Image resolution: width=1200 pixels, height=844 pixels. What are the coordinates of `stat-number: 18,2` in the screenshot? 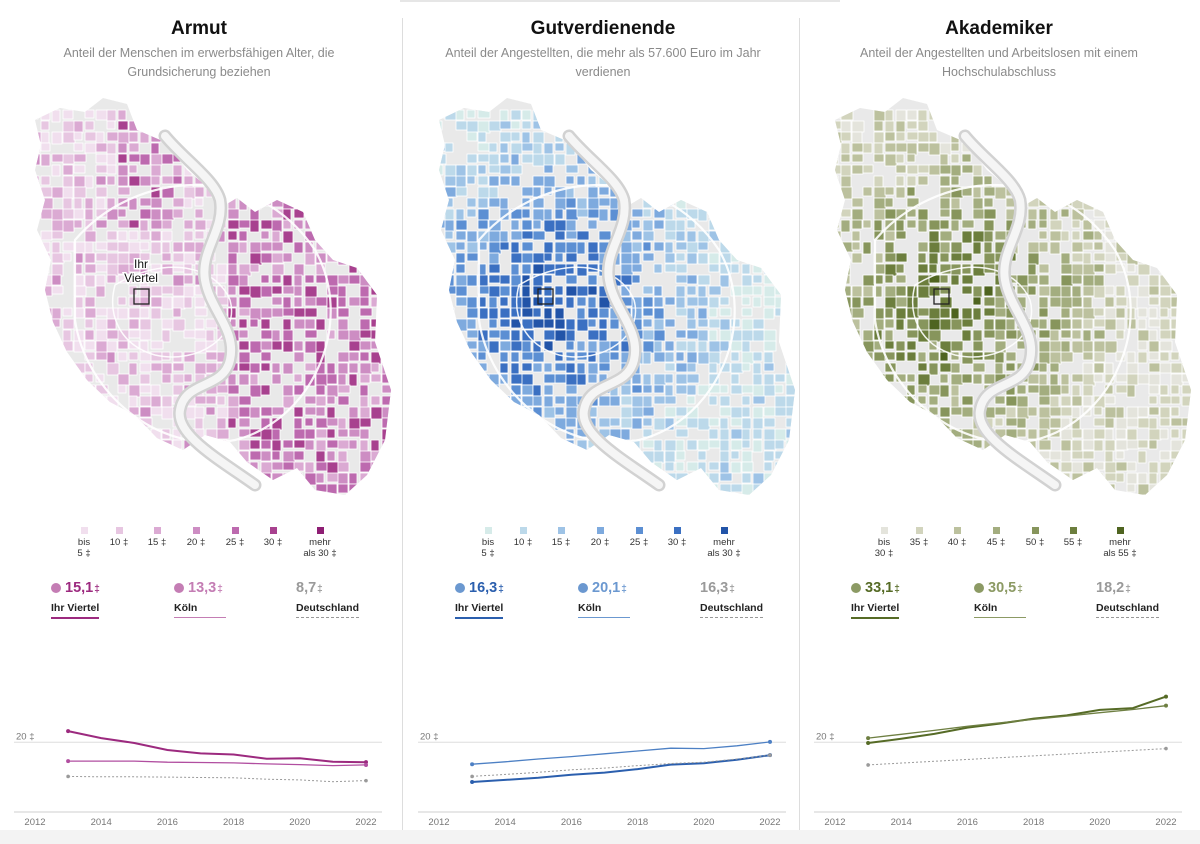 It's located at (1110, 588).